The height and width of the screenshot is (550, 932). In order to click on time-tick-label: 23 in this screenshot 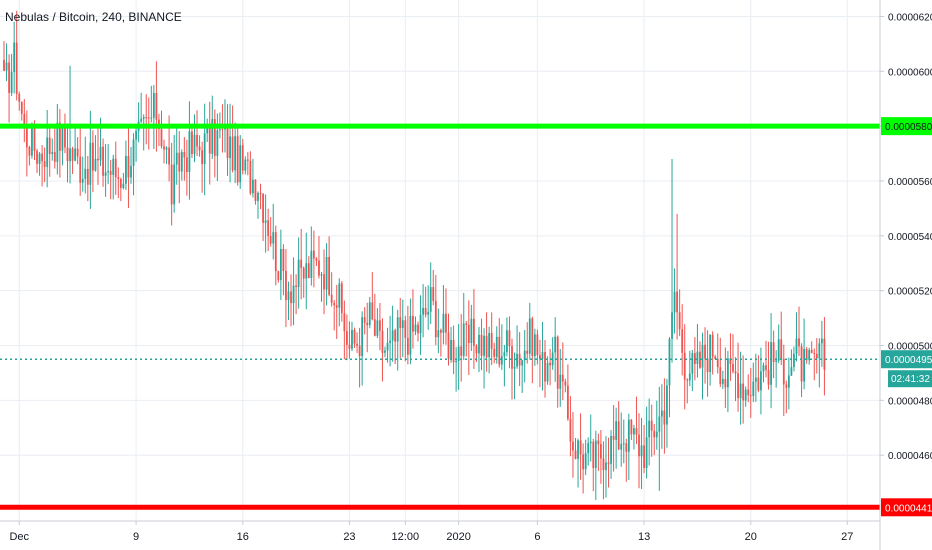, I will do `click(349, 537)`.